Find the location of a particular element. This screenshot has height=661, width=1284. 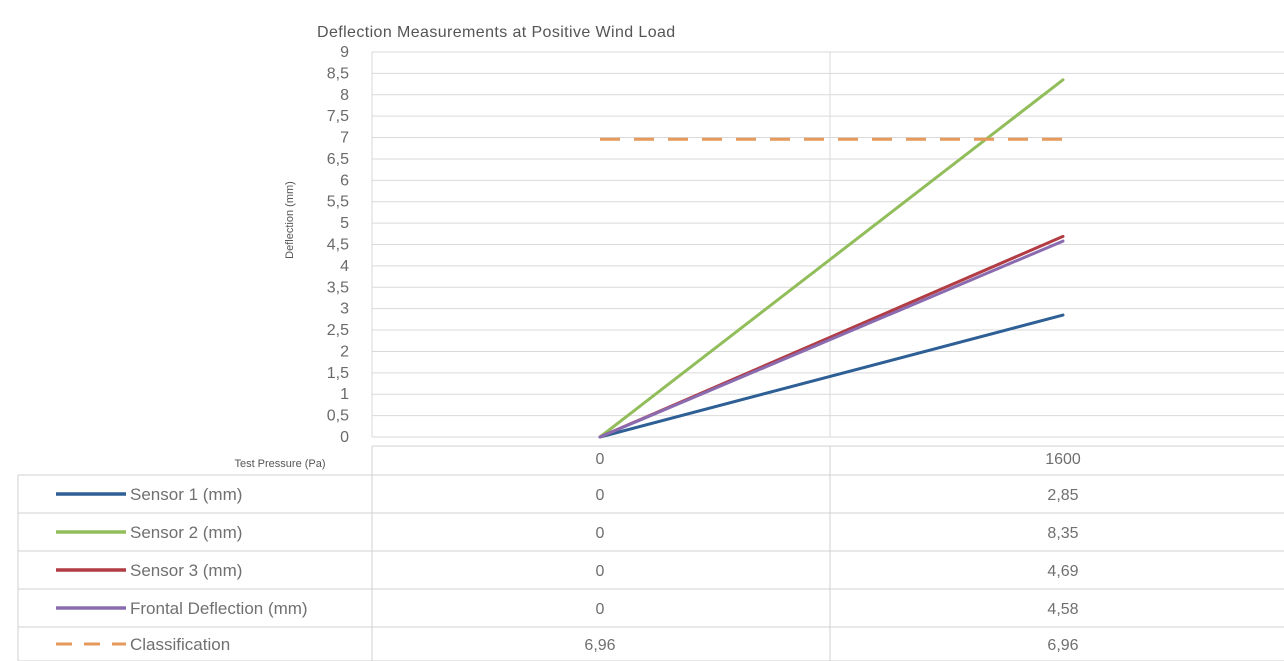

table-row: Frontal Deflection (mm) 0 4,58 is located at coordinates (567, 608).